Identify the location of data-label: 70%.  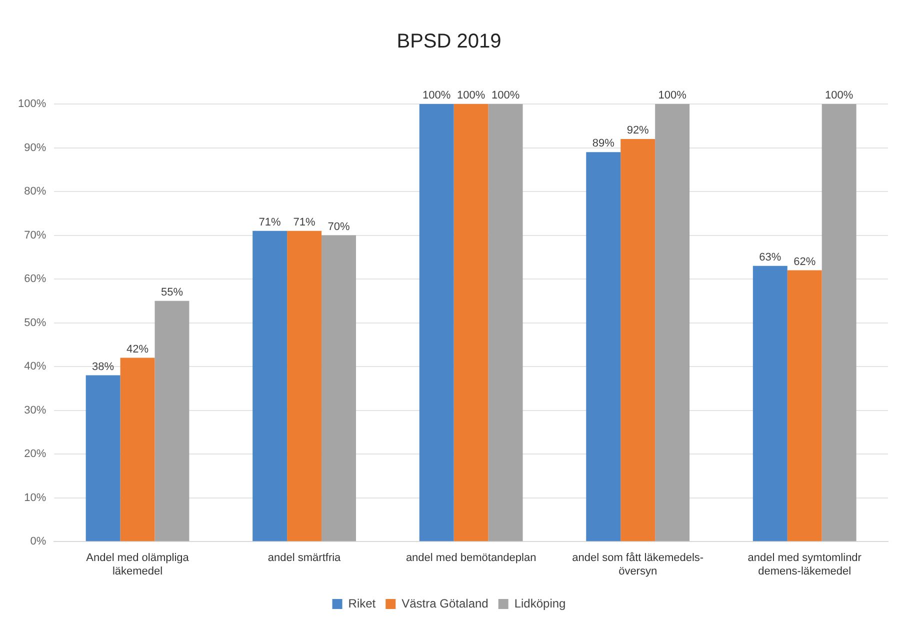
(339, 226).